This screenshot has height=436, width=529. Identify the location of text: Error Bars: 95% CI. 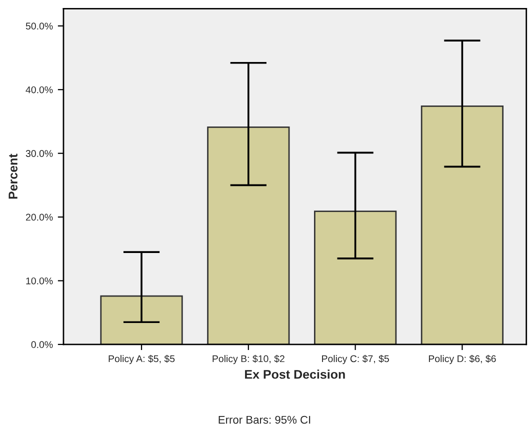
(264, 420).